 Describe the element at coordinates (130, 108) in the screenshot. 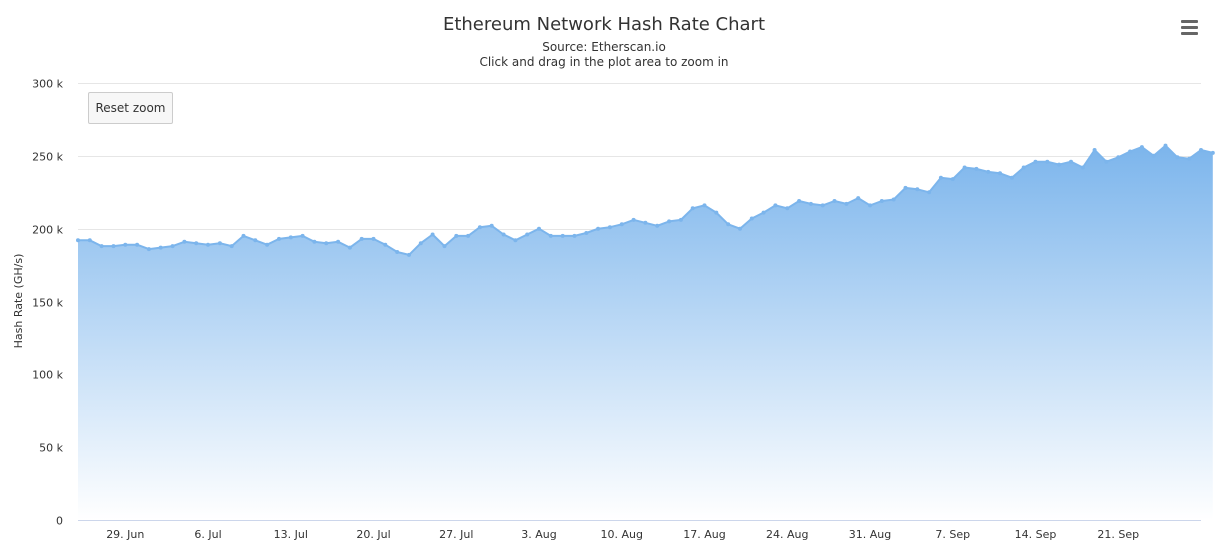

I see `reset-zoom-button: Reset zoom` at that location.